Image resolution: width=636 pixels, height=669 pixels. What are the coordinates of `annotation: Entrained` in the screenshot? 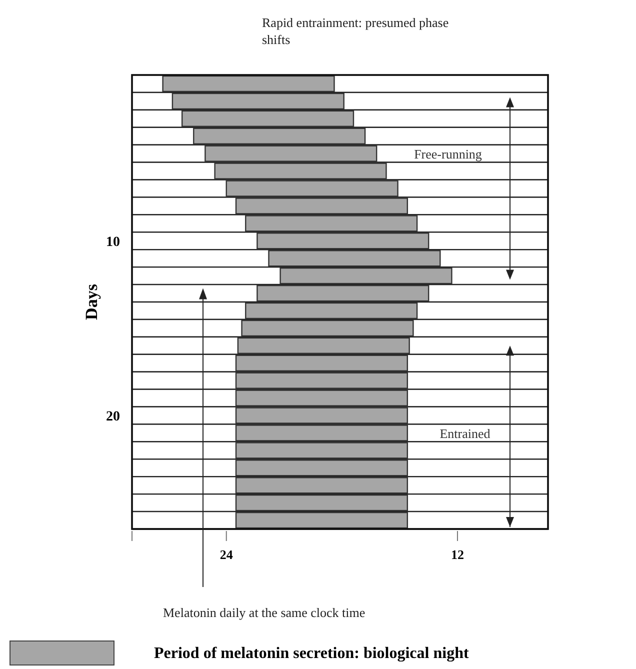 It's located at (465, 433).